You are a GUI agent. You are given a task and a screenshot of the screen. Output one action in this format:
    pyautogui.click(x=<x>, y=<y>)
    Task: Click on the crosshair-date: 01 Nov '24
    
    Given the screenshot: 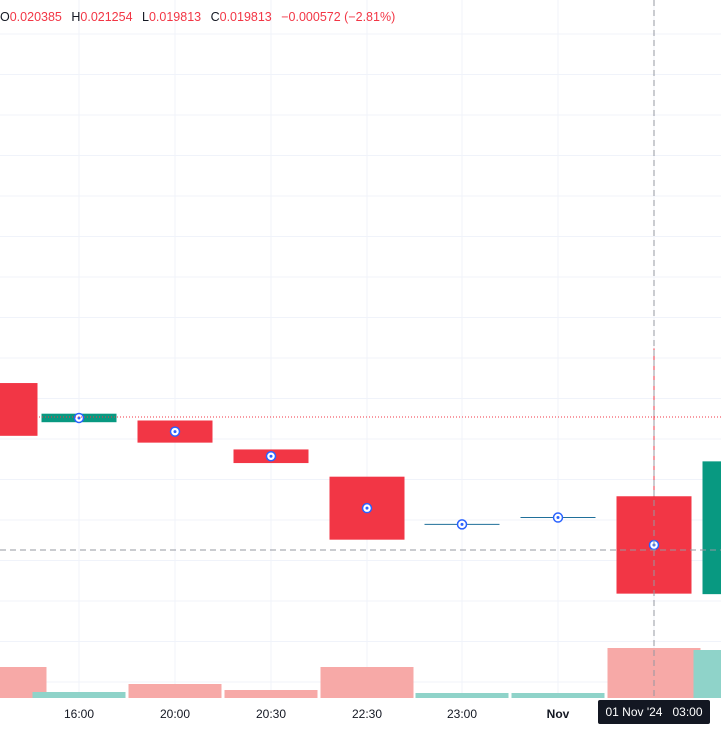 What is the action you would take?
    pyautogui.click(x=634, y=712)
    